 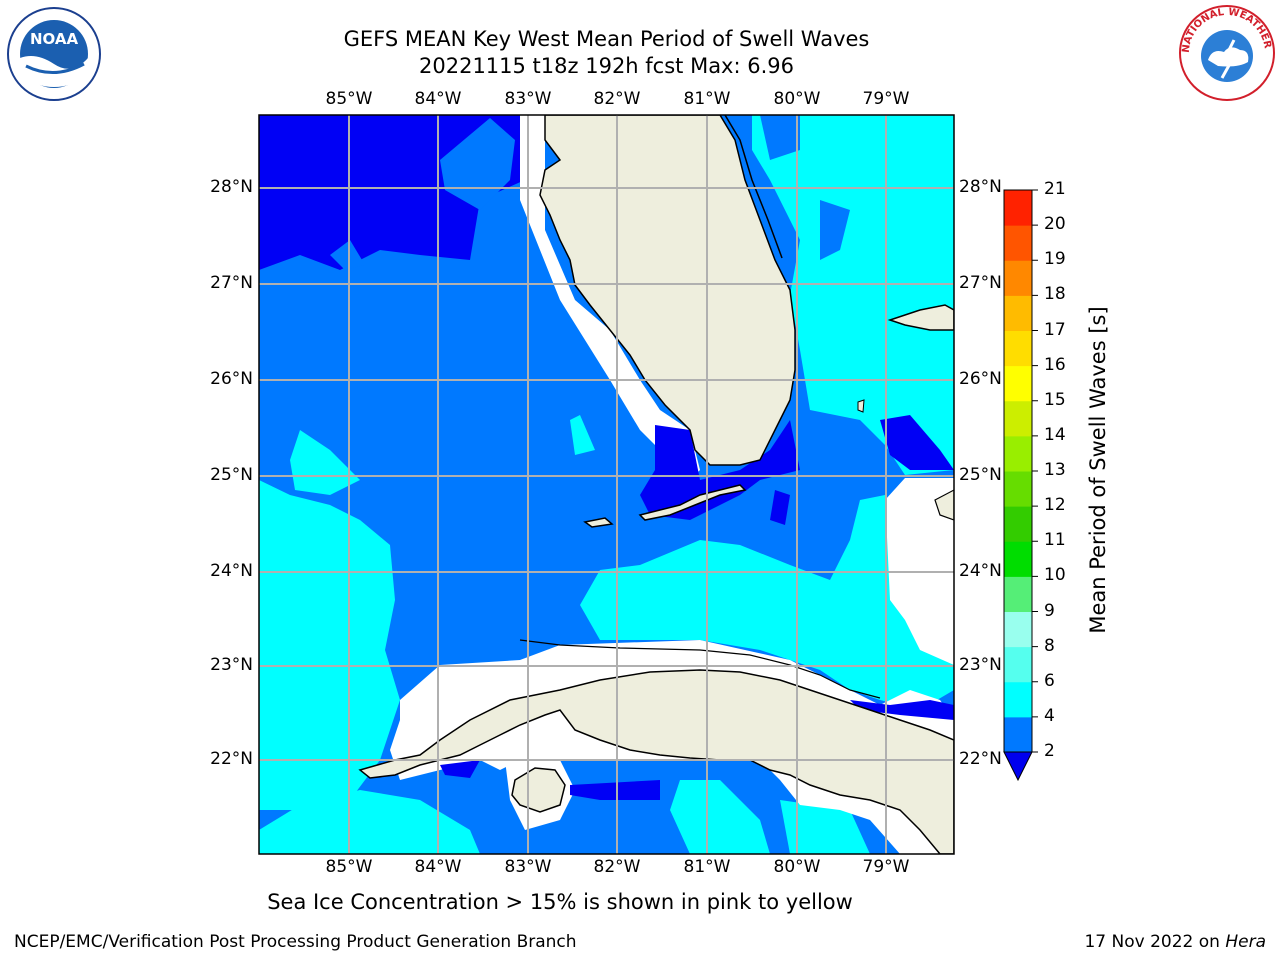 I want to click on colorbar-label: Mean Period of Swell Waves [s], so click(x=1098, y=470).